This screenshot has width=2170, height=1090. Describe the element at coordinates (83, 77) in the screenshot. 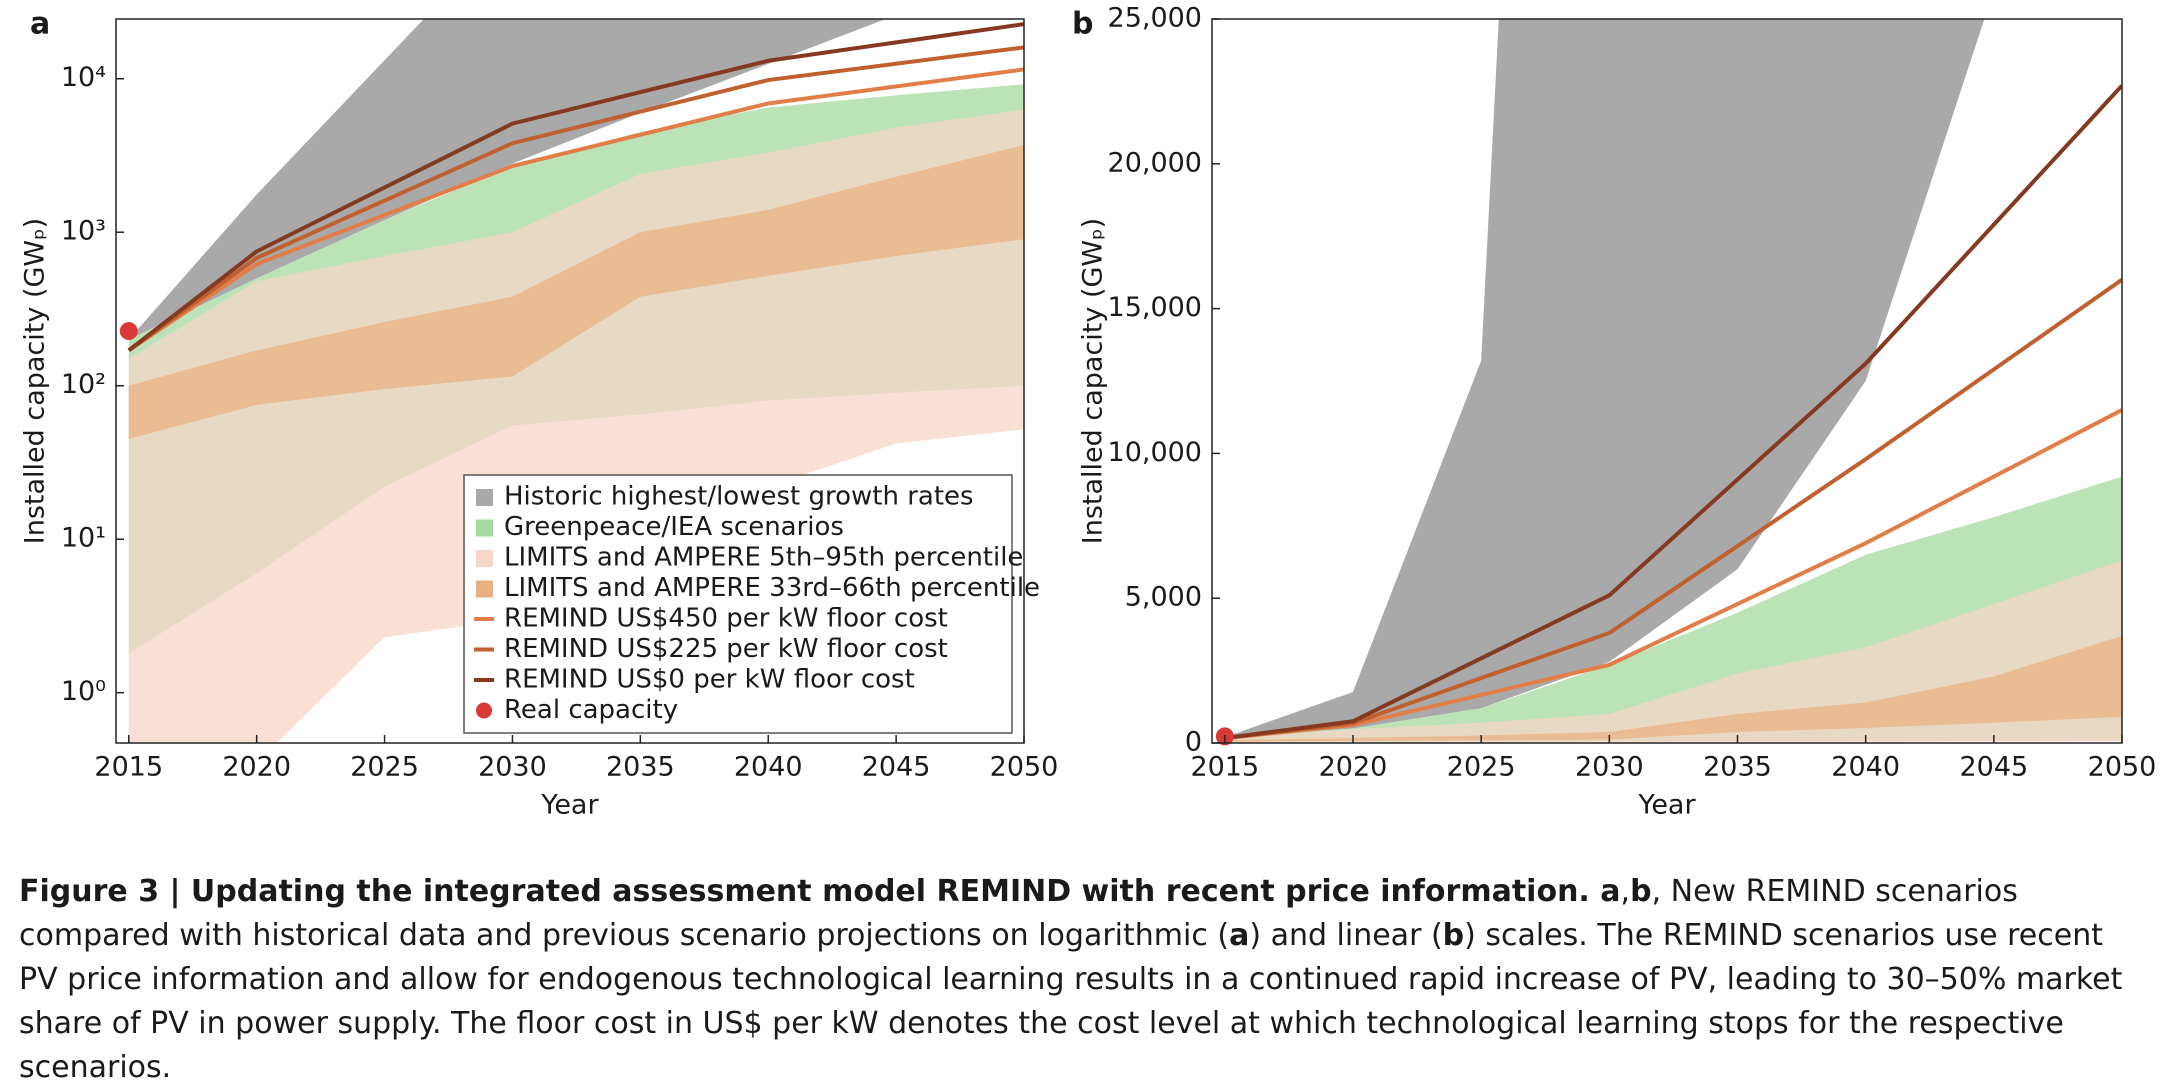

I see `y-tick-label: 10⁴` at that location.